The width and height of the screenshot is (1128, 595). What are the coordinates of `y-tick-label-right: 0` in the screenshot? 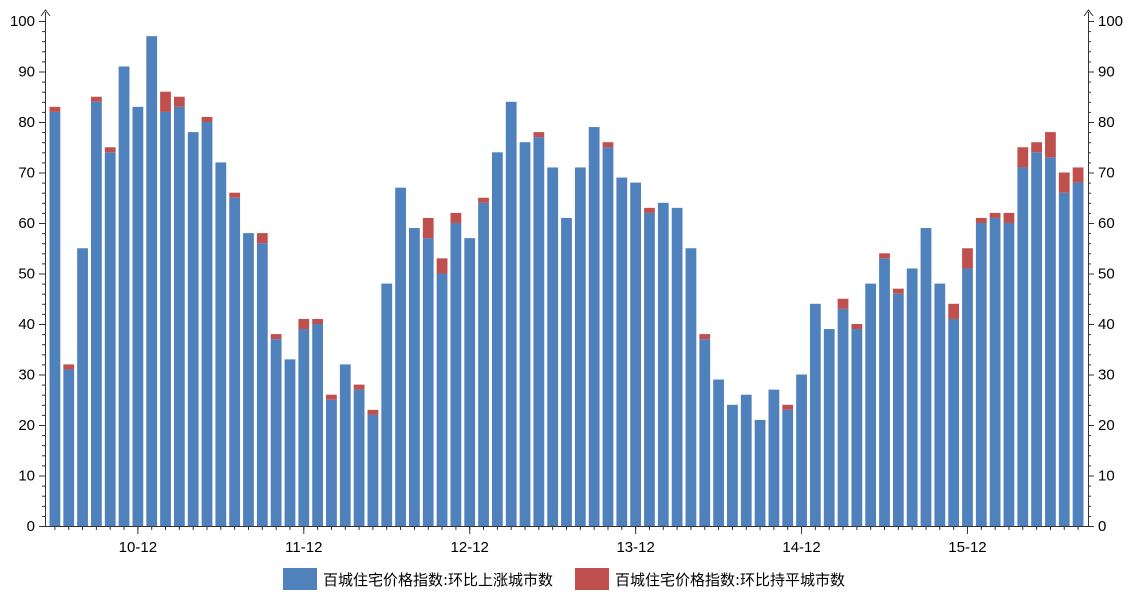 It's located at (1102, 526).